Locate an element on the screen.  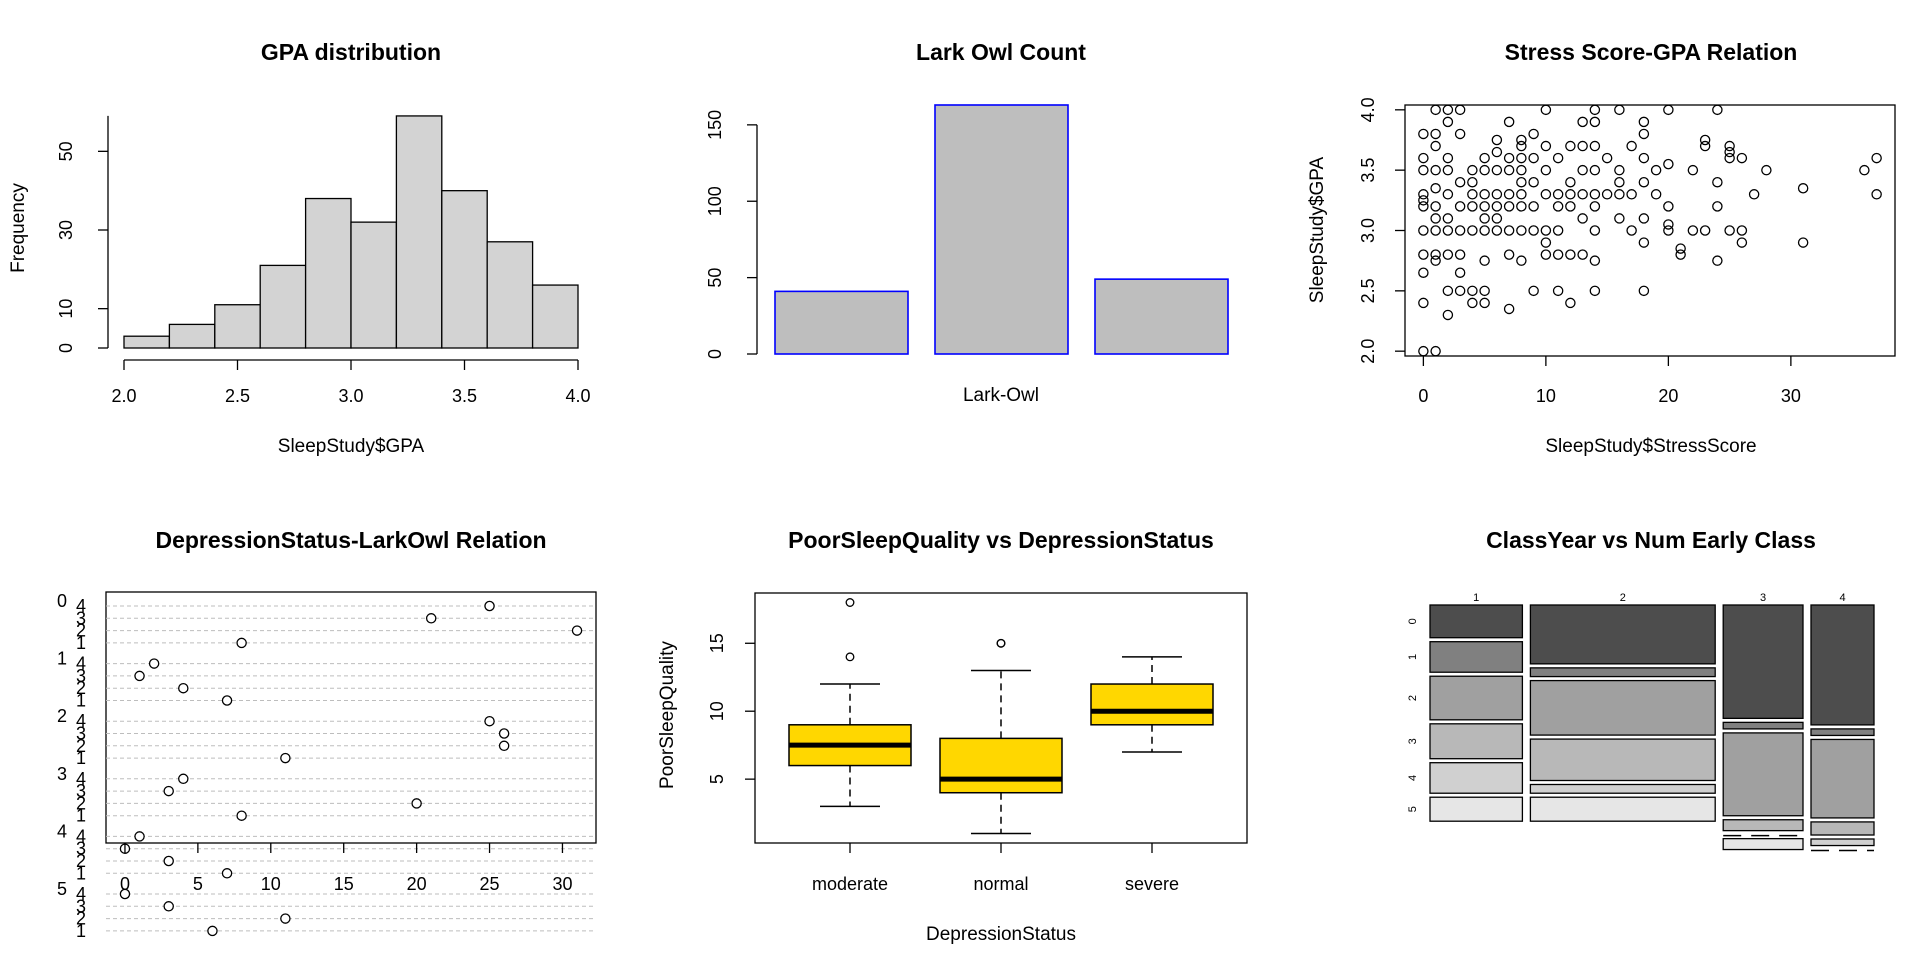
chart-title: Lark Owl Count is located at coordinates (1001, 52).